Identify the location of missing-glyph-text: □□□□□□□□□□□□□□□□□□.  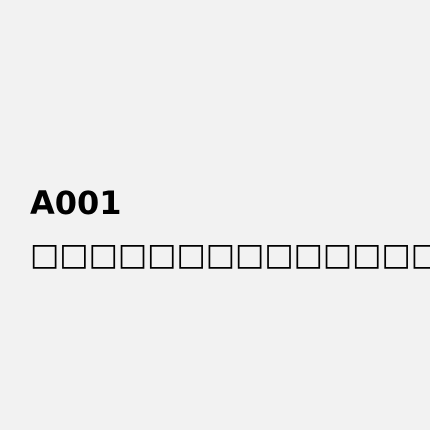
(230, 255).